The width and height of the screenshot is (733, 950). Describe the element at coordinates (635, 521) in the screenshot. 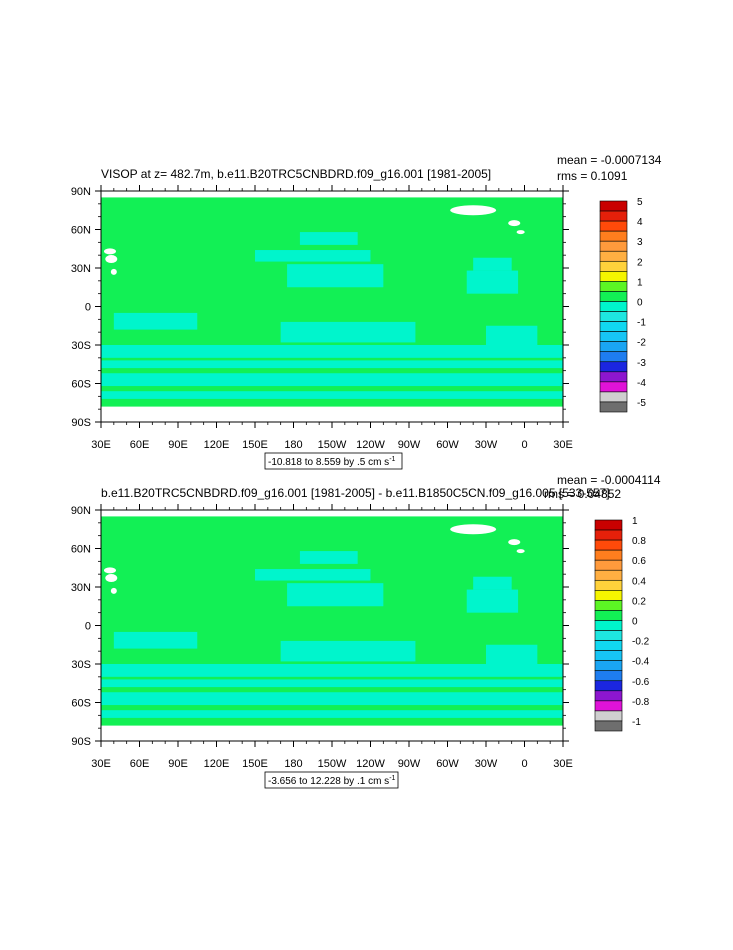

I see `colorbar-label: 1` at that location.